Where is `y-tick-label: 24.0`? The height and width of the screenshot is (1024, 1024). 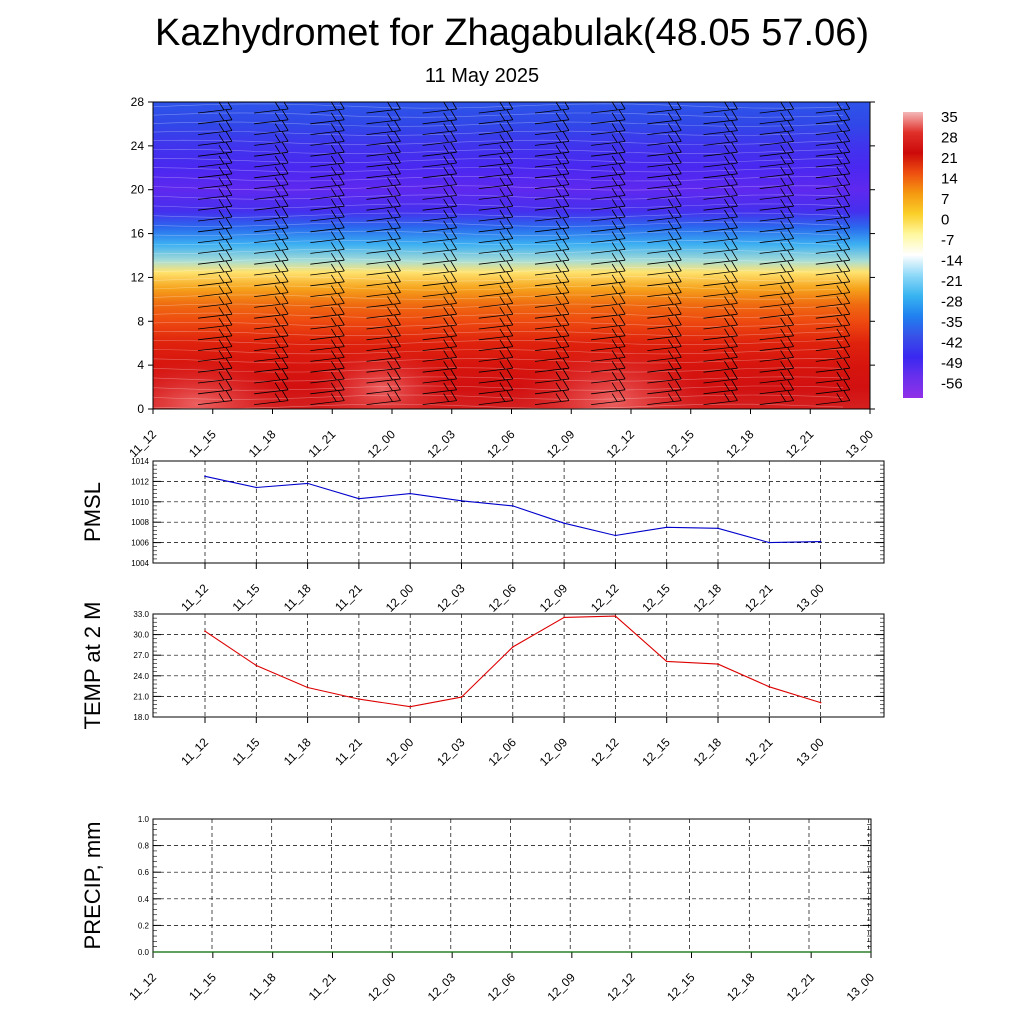 y-tick-label: 24.0 is located at coordinates (141, 676).